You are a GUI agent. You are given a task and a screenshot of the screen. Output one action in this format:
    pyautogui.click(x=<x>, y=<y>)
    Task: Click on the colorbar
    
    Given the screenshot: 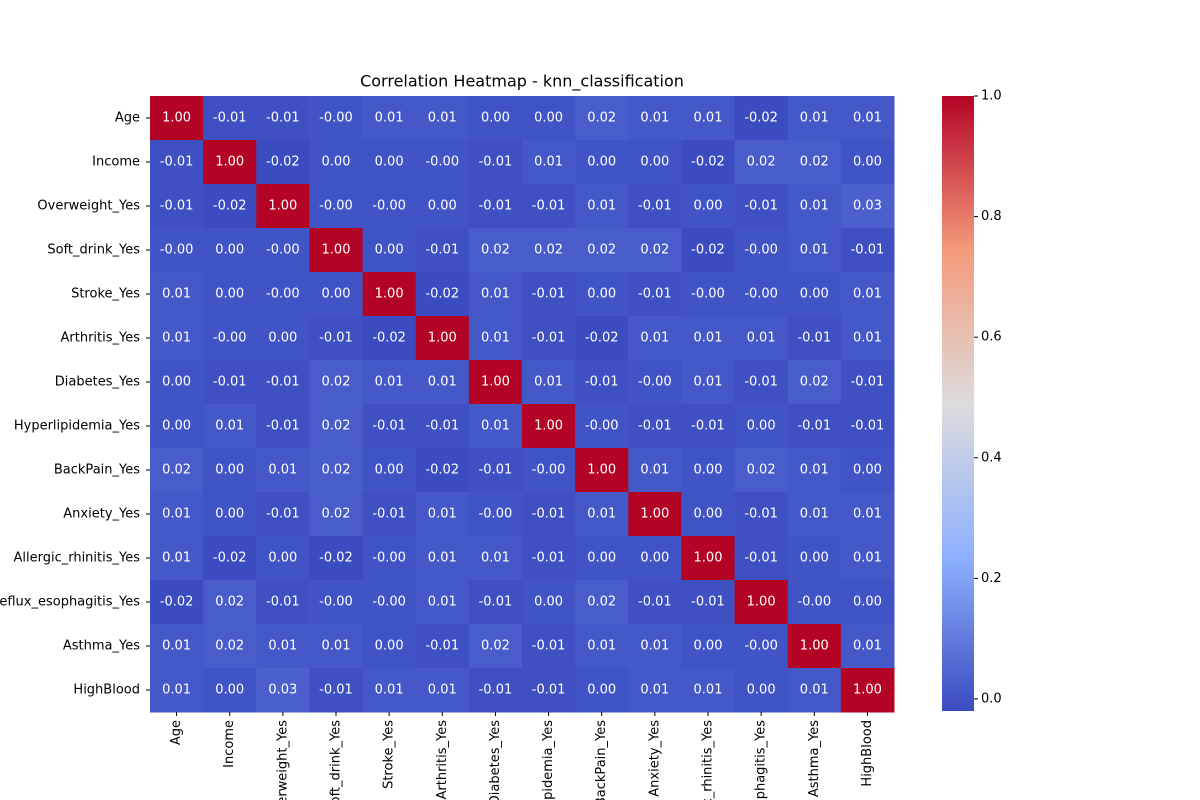 What is the action you would take?
    pyautogui.click(x=958, y=403)
    